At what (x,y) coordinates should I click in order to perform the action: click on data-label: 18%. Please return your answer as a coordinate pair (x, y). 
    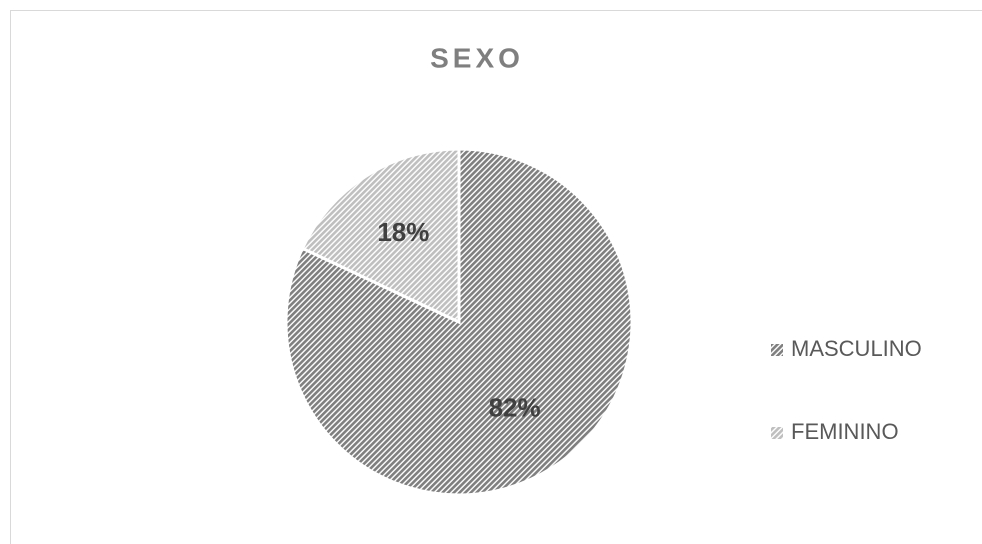
    Looking at the image, I should click on (403, 232).